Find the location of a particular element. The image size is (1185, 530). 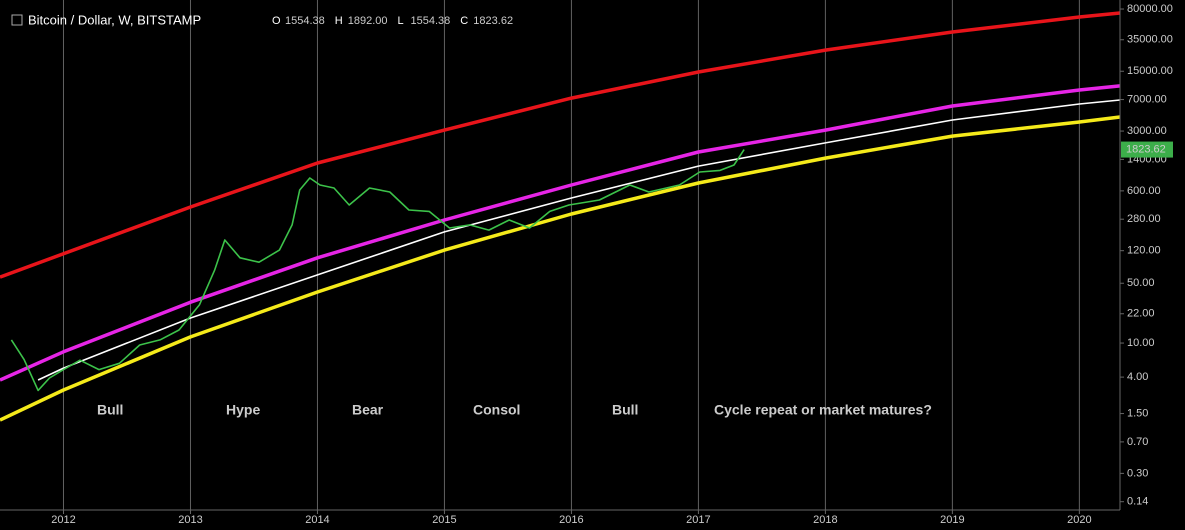

annotation: Cycle repeat or market matures? is located at coordinates (823, 410).